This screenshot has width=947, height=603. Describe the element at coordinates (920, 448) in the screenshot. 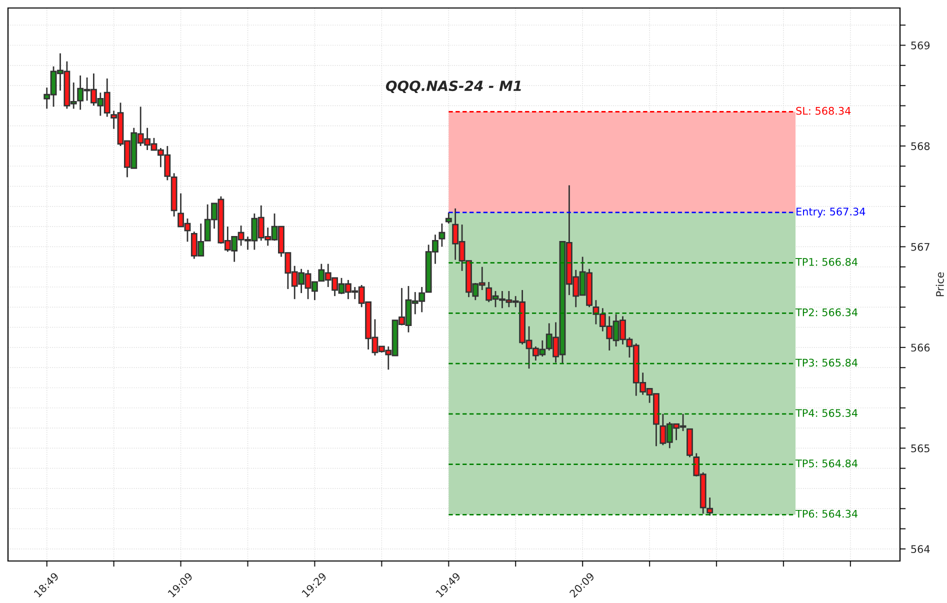

I see `y-tick-label: 565` at that location.